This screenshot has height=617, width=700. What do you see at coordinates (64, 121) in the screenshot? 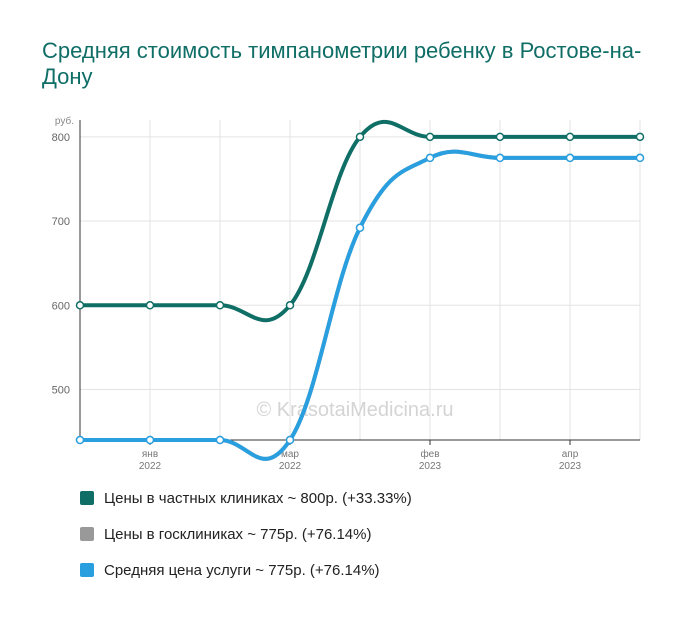
I see `y-axis-unit-label: руб.` at bounding box center [64, 121].